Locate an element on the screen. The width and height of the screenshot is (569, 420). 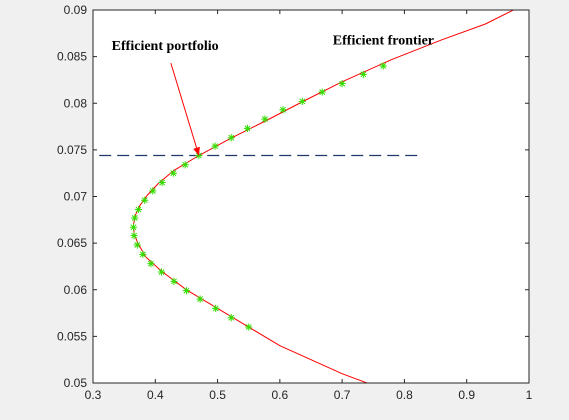
y-tick-label: 0.09 is located at coordinates (76, 10).